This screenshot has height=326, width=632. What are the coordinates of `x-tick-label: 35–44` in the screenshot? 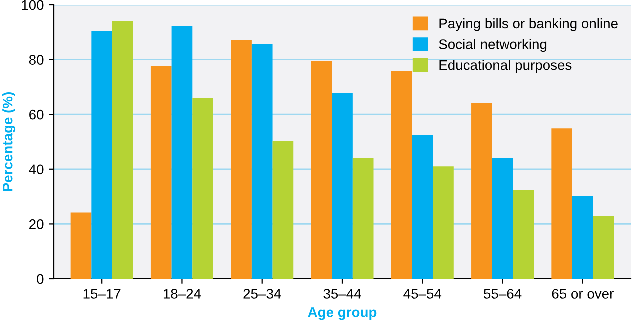 It's located at (343, 294).